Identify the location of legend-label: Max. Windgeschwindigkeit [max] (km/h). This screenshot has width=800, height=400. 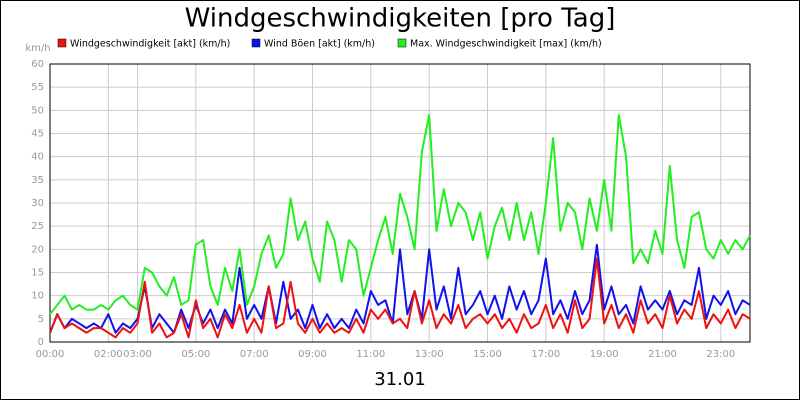
(506, 44).